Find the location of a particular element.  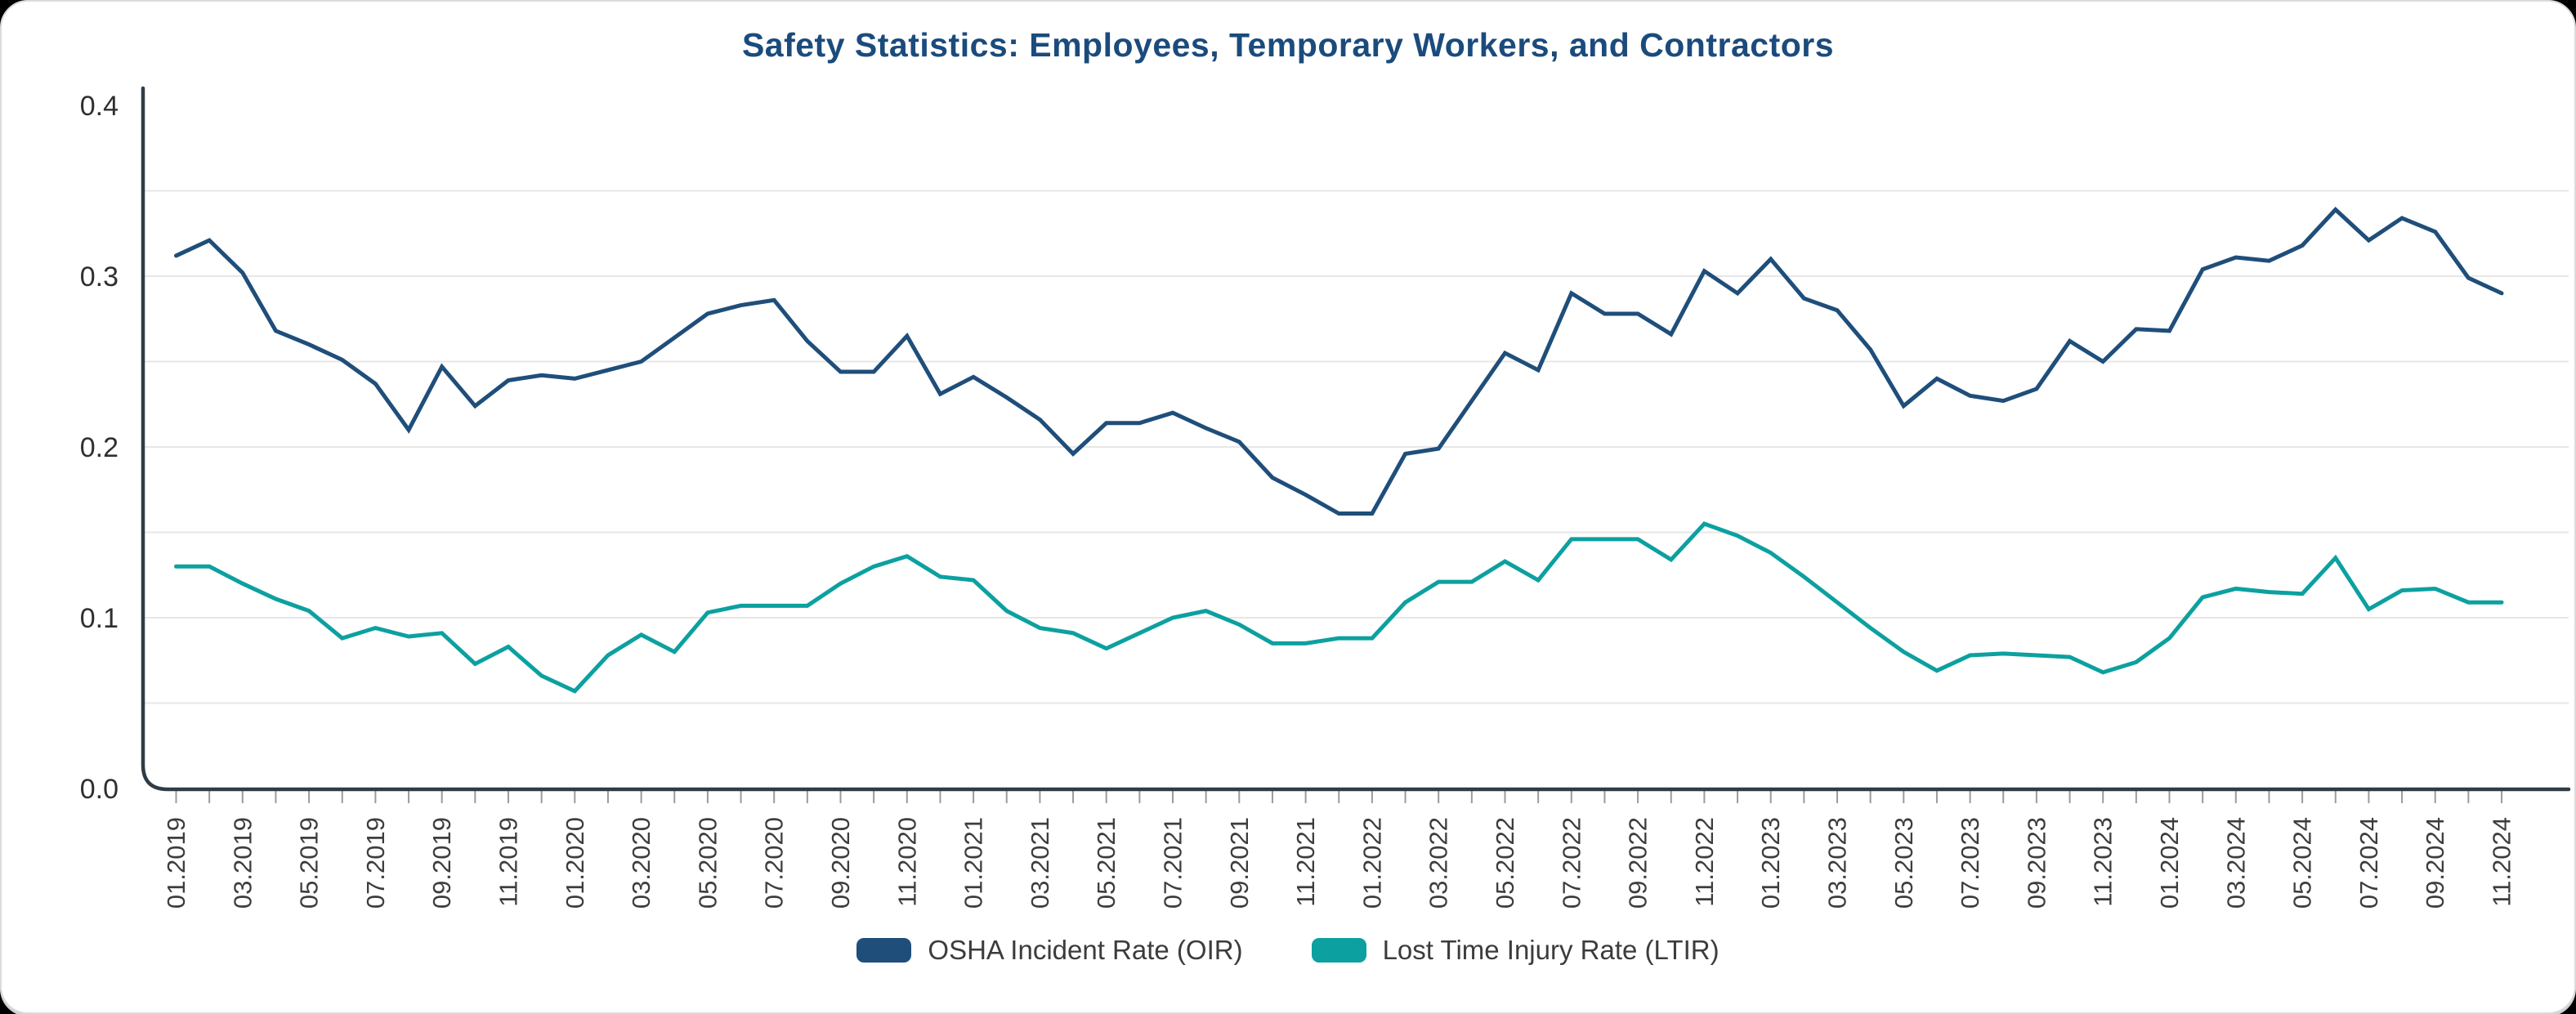

x-axis-label: 01.2023 is located at coordinates (1770, 863).